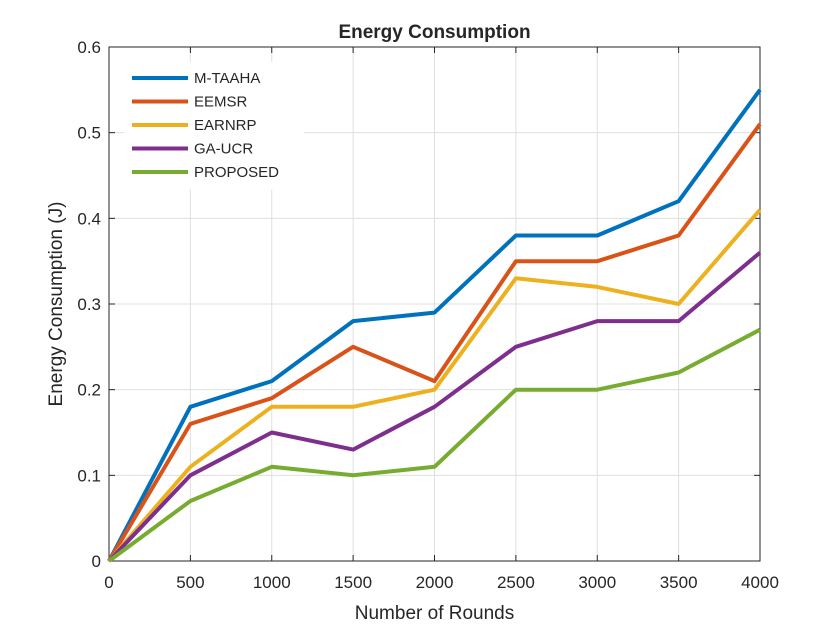 The width and height of the screenshot is (840, 630). What do you see at coordinates (227, 78) in the screenshot?
I see `legend-entry-label: M-TAAHA` at bounding box center [227, 78].